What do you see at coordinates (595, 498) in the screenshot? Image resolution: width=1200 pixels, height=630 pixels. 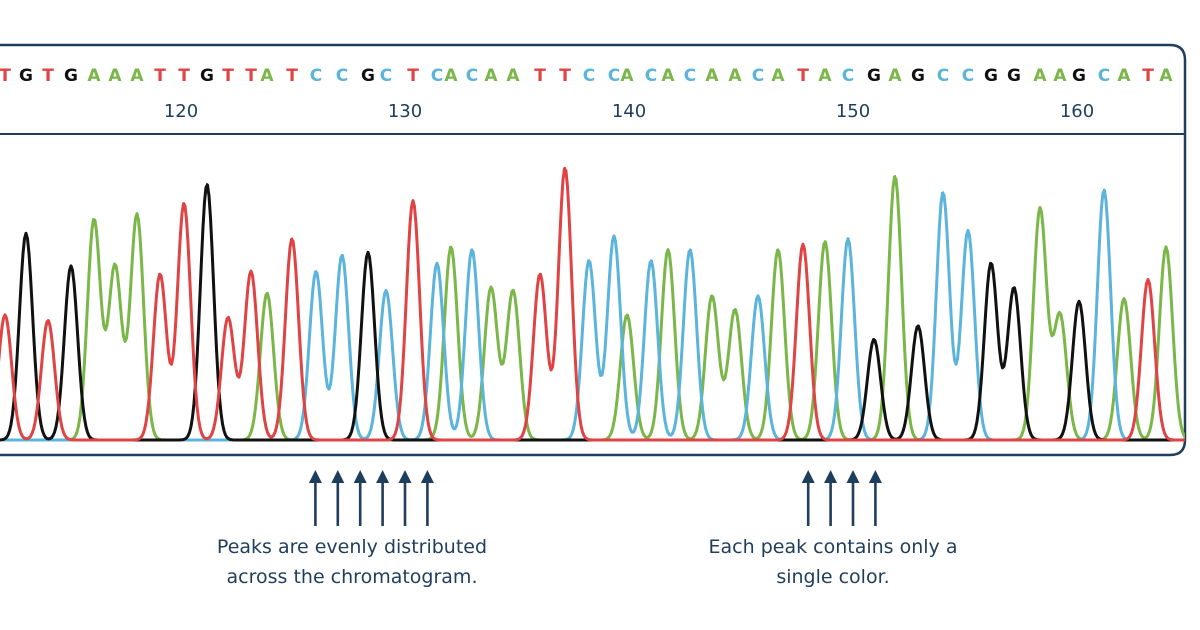 I see `arrow-layer` at bounding box center [595, 498].